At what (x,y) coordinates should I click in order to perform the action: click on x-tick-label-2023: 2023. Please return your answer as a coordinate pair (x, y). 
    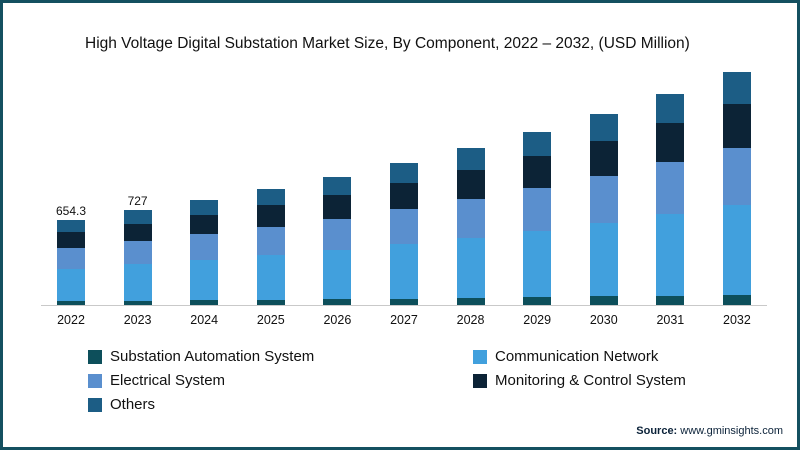
    Looking at the image, I should click on (137, 320).